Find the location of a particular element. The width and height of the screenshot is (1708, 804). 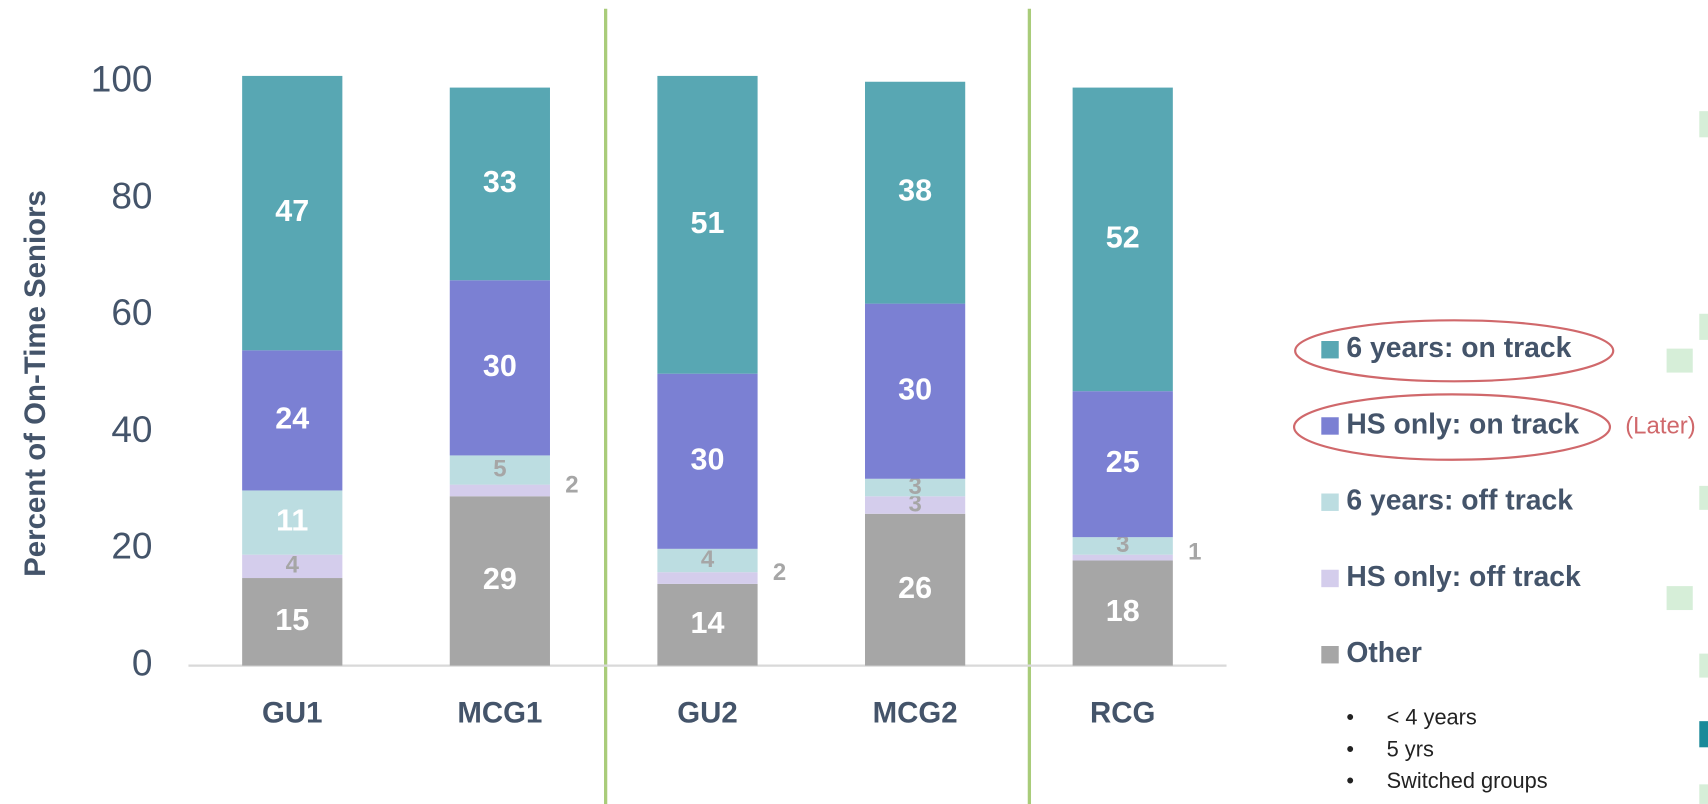

value-label: 15 is located at coordinates (292, 620).